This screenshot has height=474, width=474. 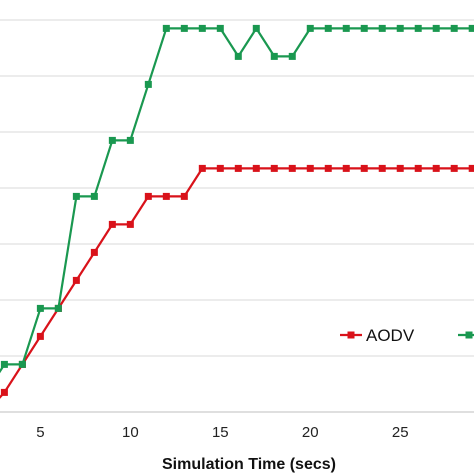 I want to click on x-tick-labels: 5 10 15 20 25, so click(x=222, y=432).